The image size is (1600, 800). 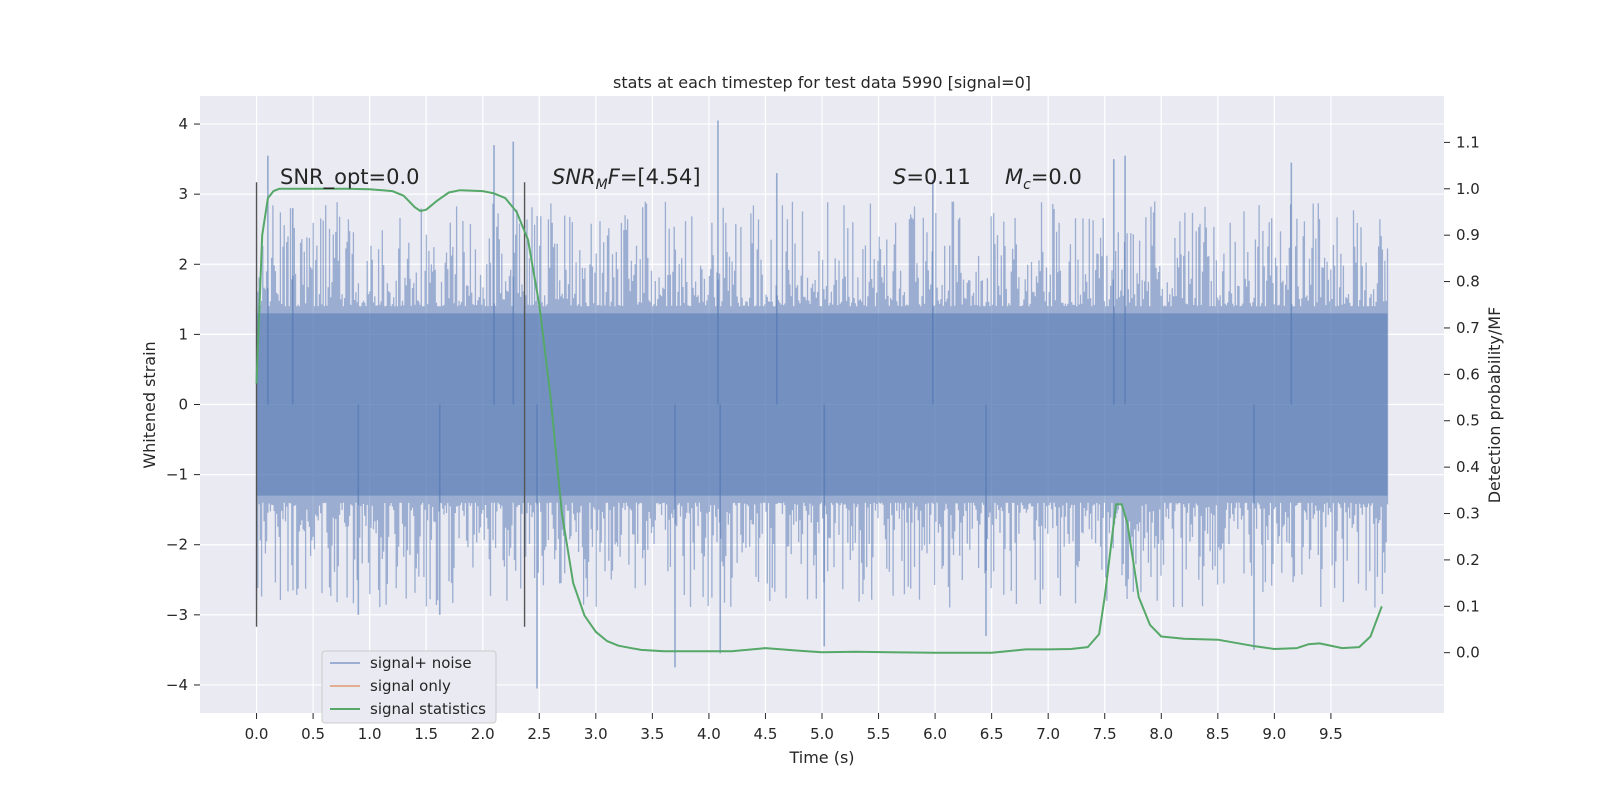 What do you see at coordinates (1331, 734) in the screenshot?
I see `x-tick-label: 9.5` at bounding box center [1331, 734].